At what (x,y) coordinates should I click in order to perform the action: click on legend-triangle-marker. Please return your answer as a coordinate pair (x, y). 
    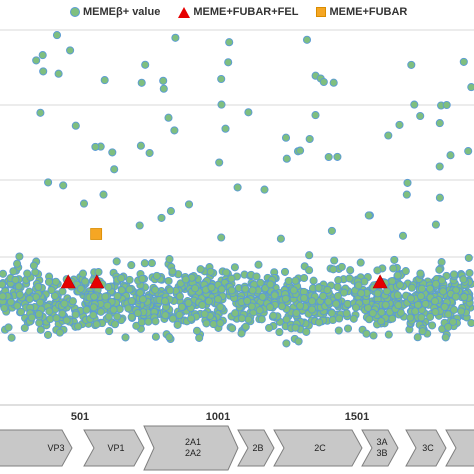
    Looking at the image, I should click on (184, 12).